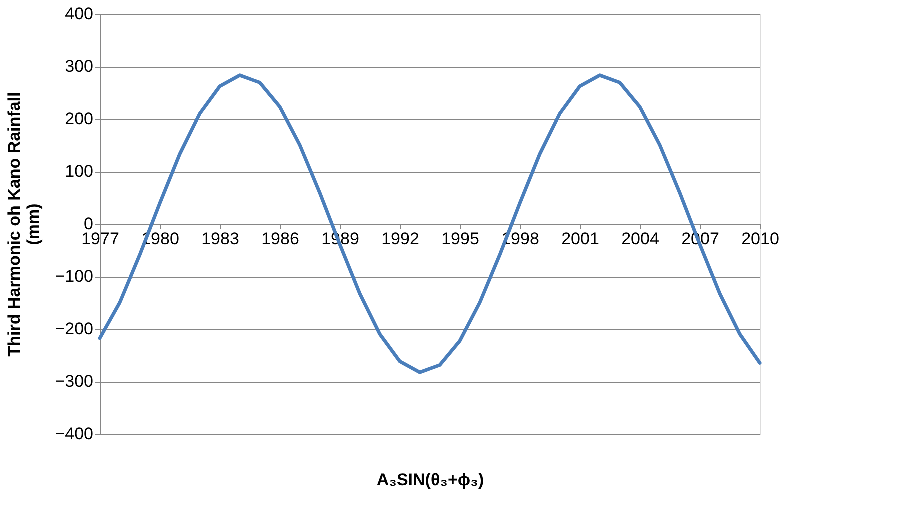 The width and height of the screenshot is (899, 529). Describe the element at coordinates (79, 119) in the screenshot. I see `y-tick-label: 200` at that location.